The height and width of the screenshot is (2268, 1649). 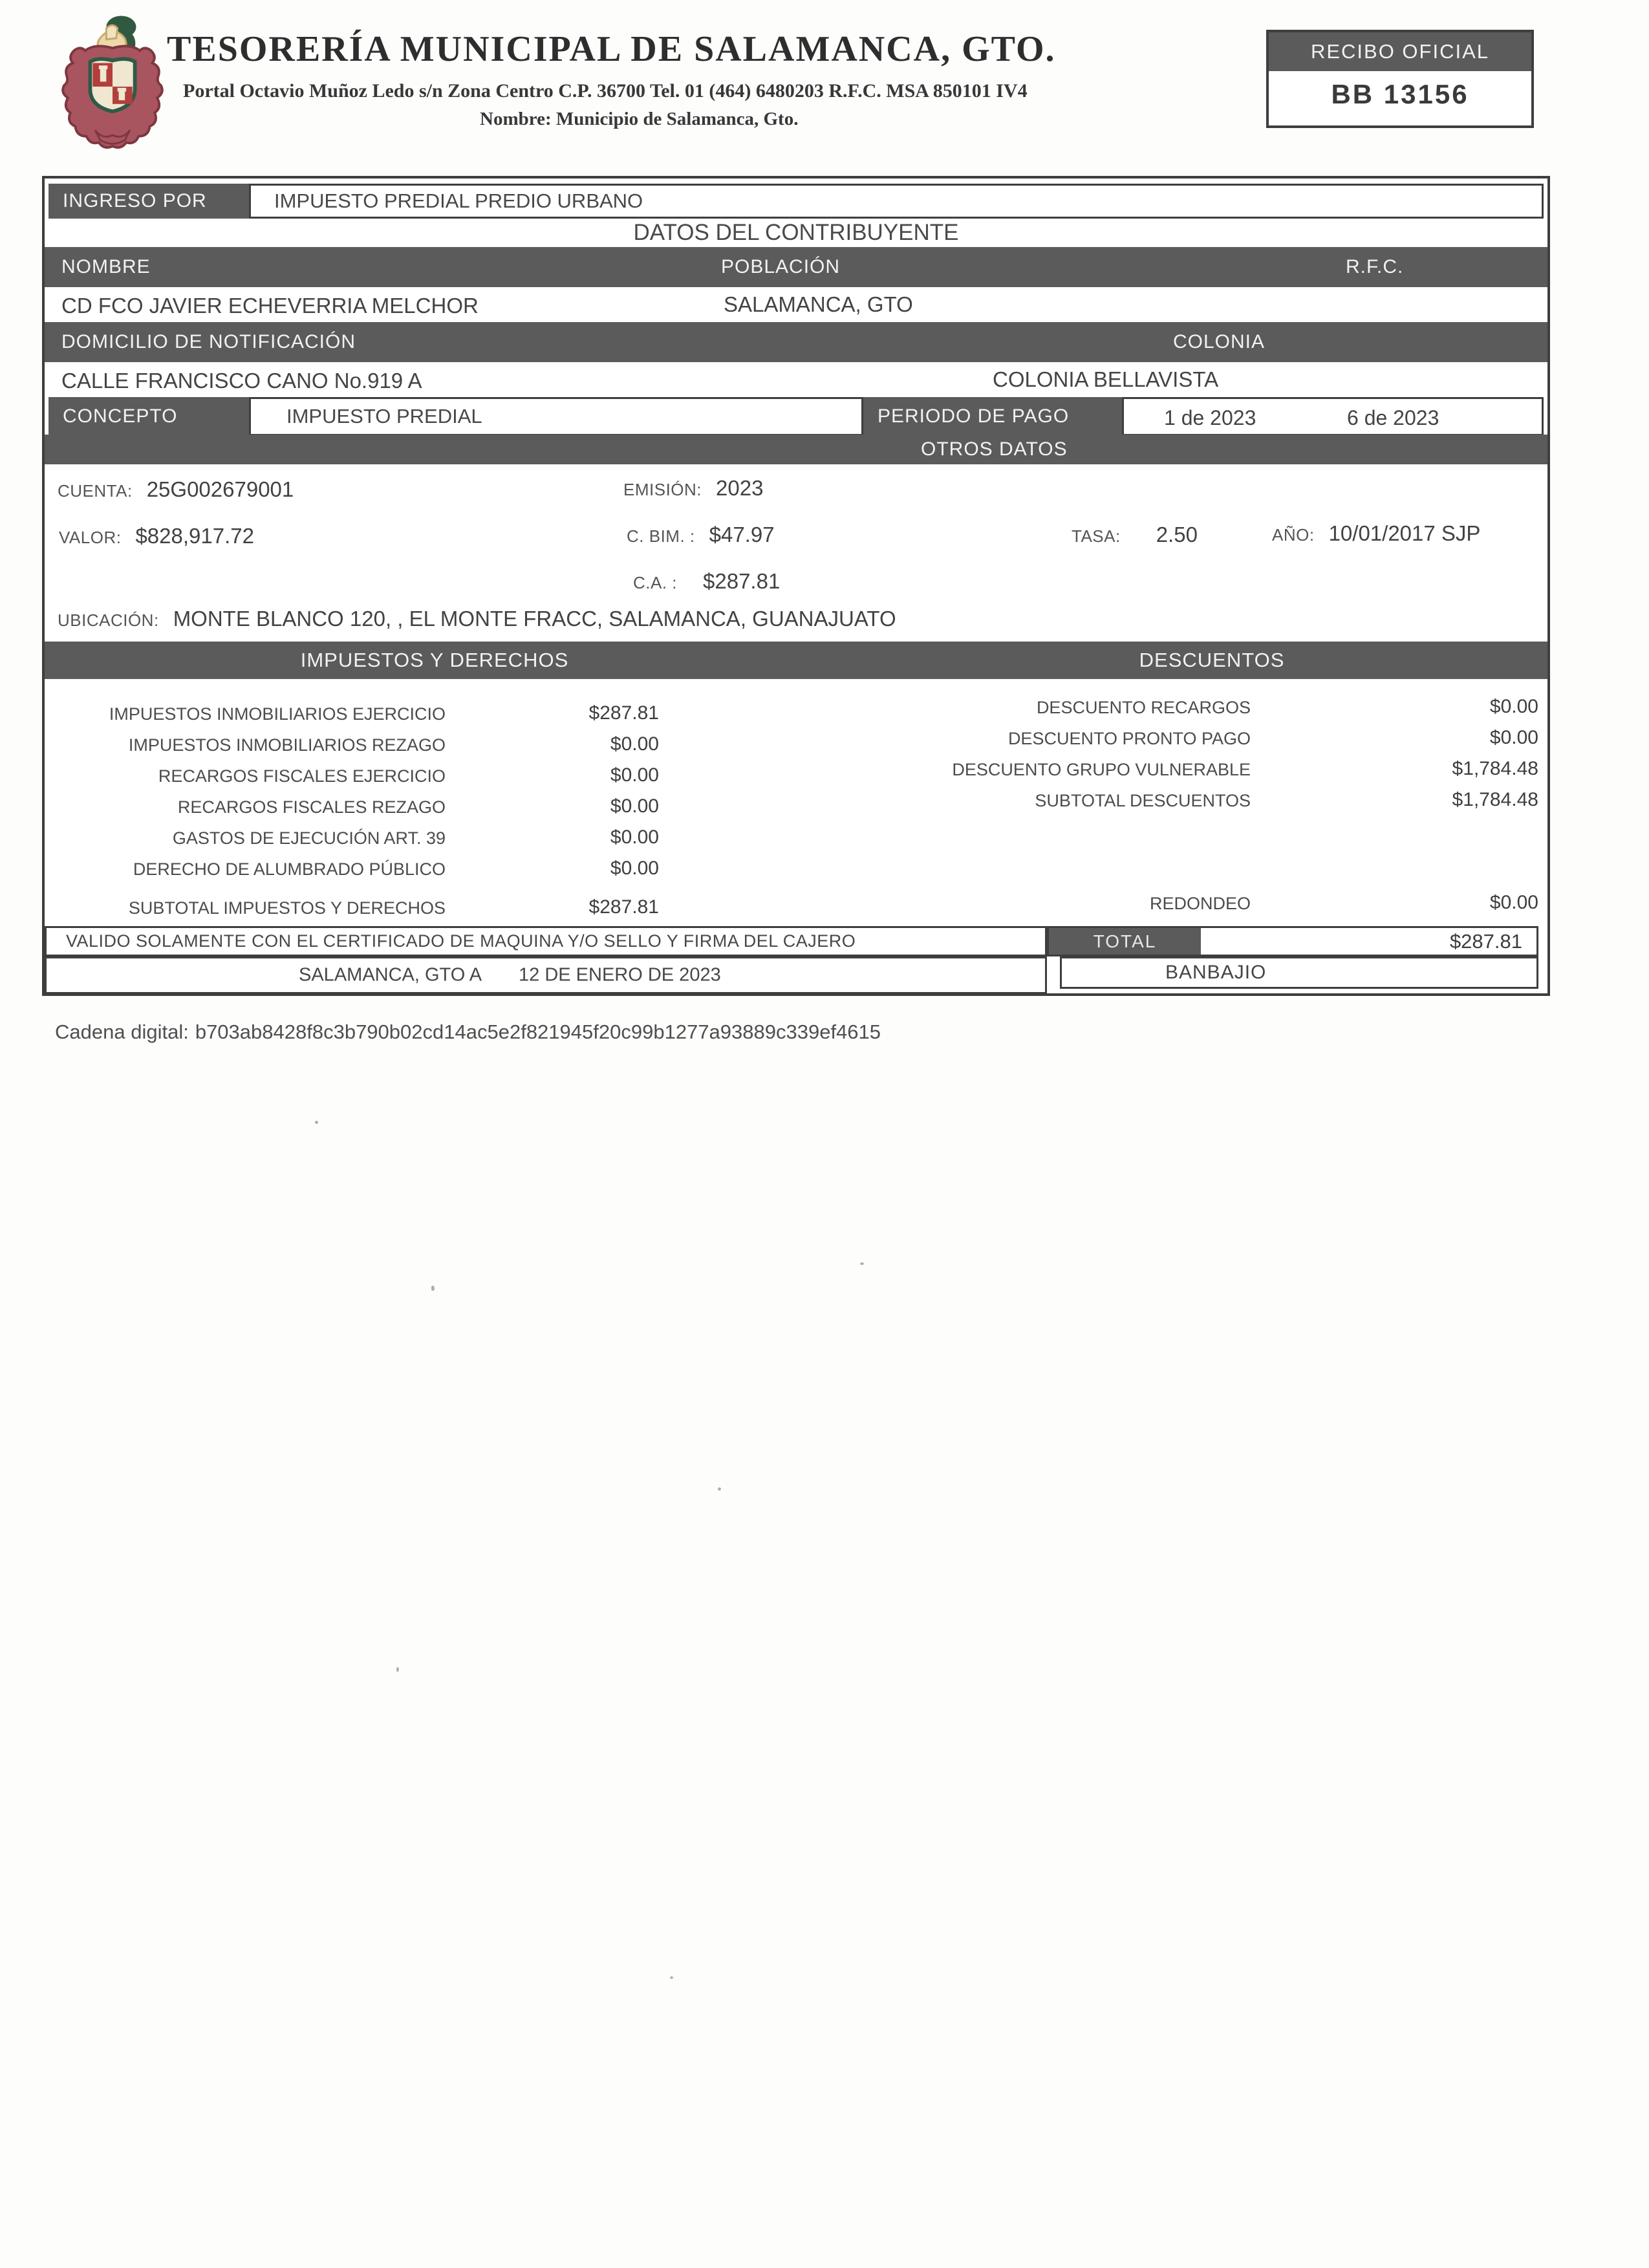 I want to click on date-text: 12 DE ENERO DE 2023, so click(x=620, y=975).